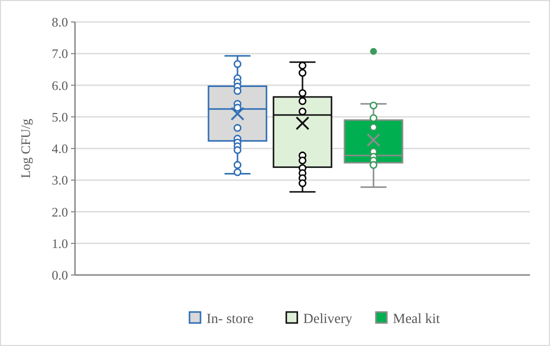  I want to click on y-tick-label: 4.0, so click(60, 148).